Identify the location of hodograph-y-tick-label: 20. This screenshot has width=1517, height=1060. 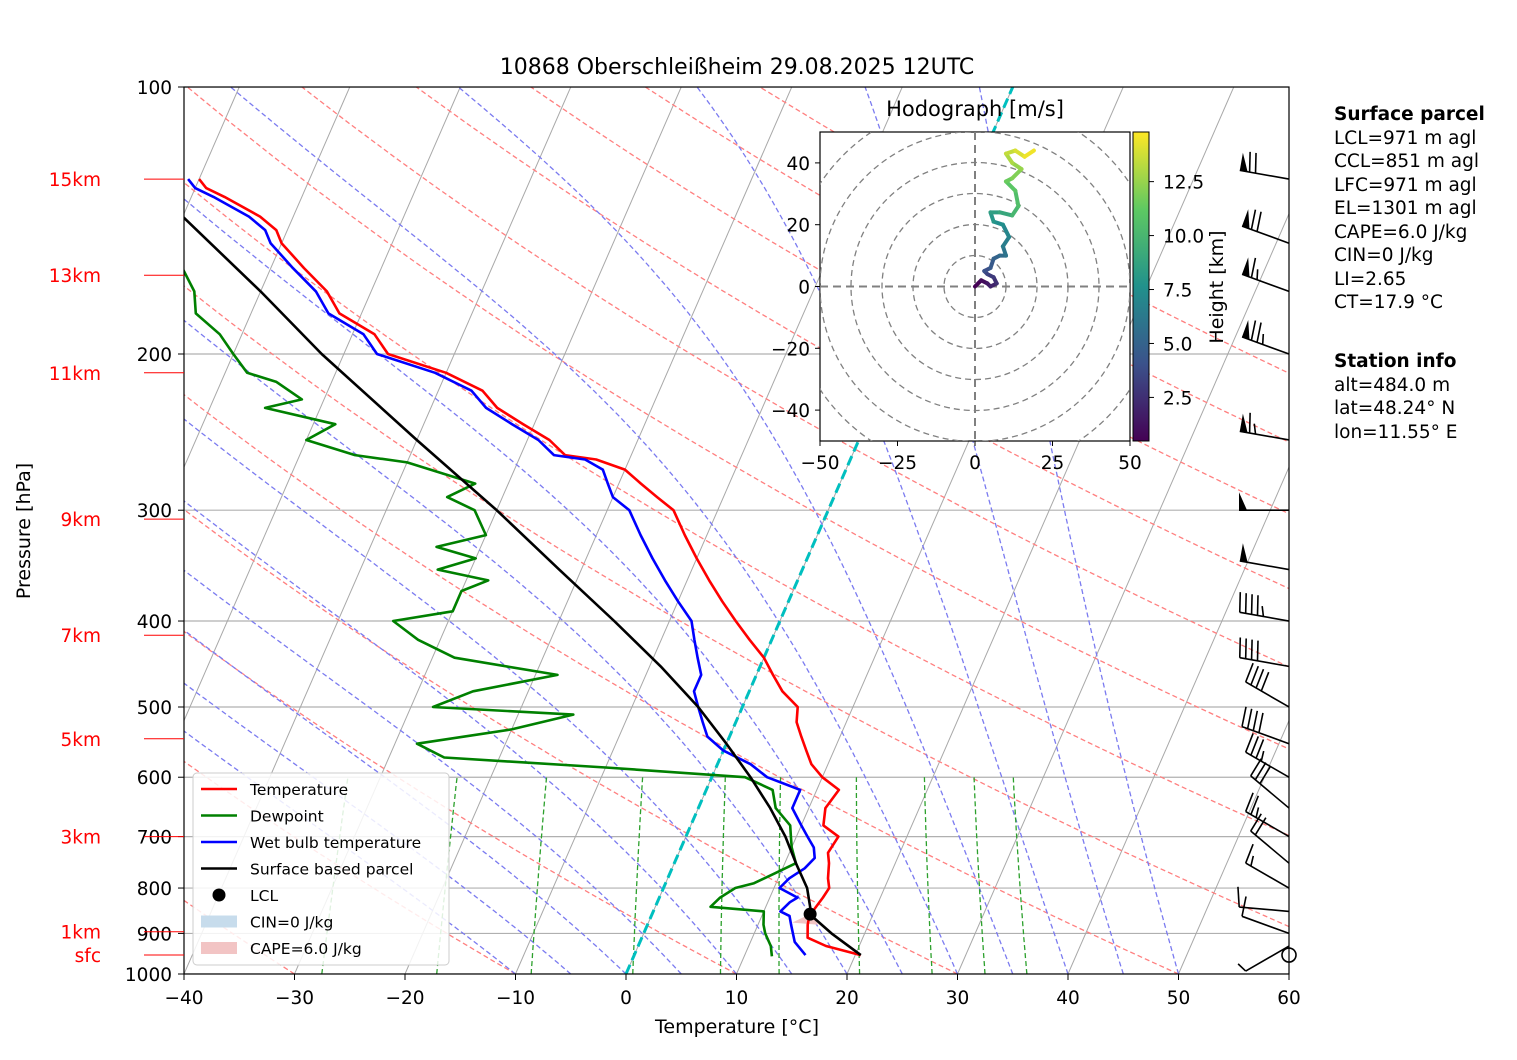
(798, 226).